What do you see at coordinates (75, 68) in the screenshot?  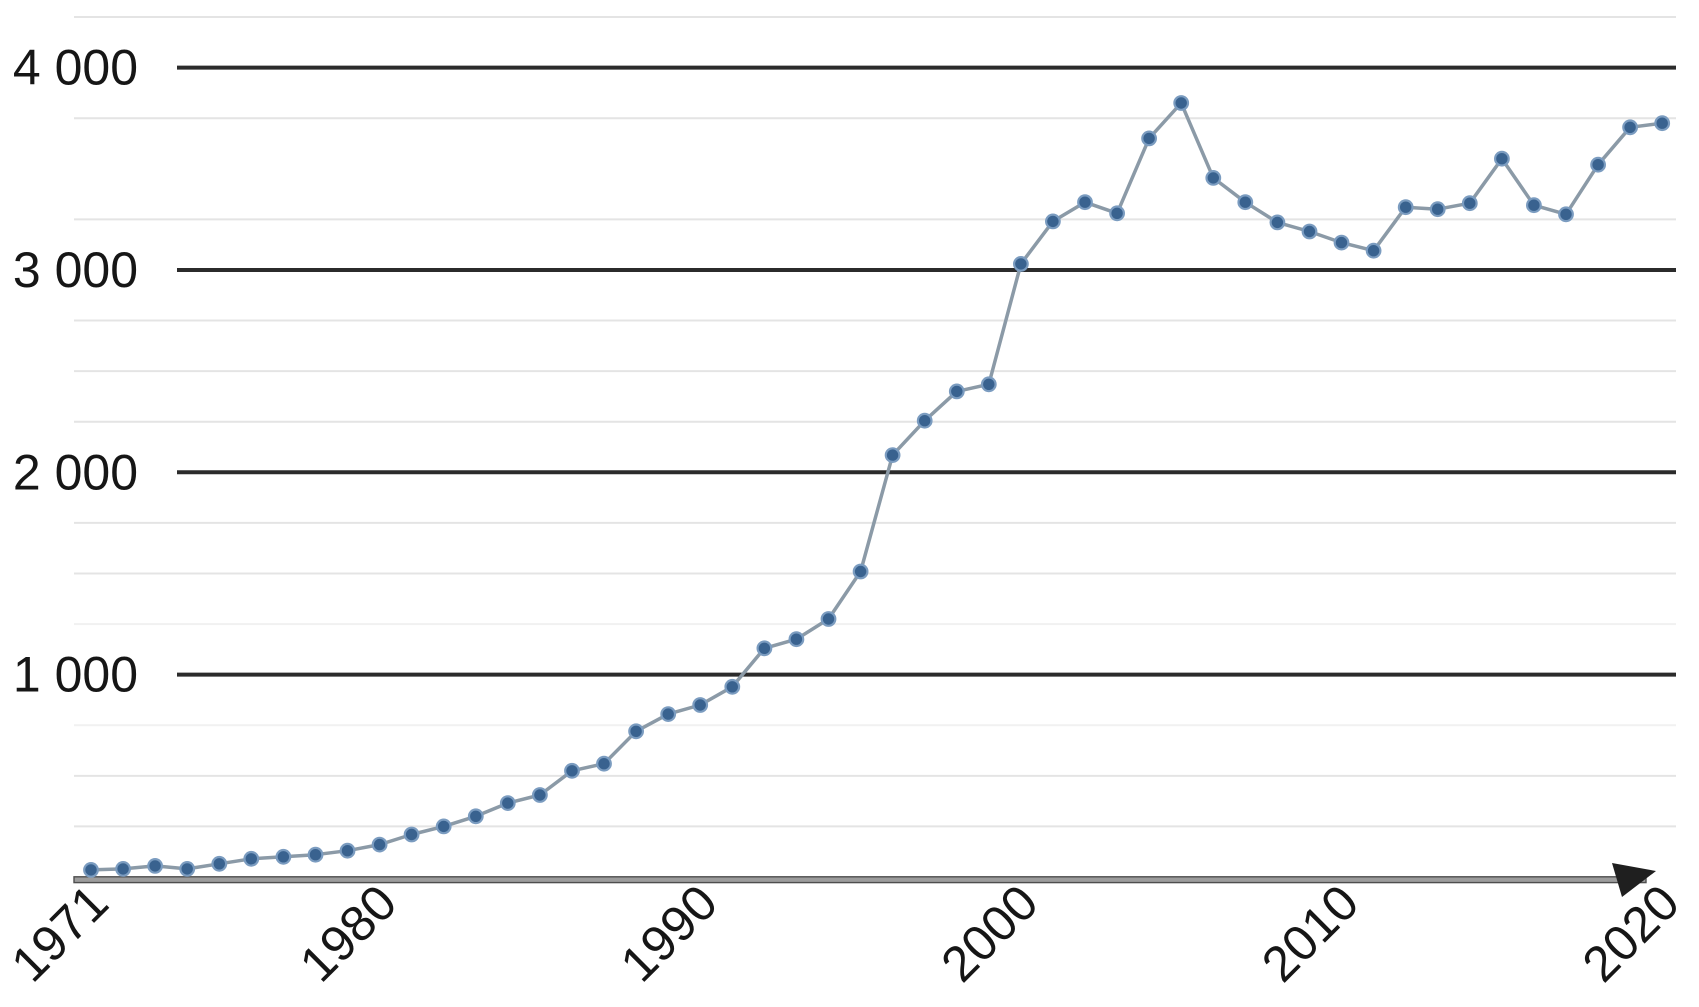 I see `y-tick-label: 4 000` at bounding box center [75, 68].